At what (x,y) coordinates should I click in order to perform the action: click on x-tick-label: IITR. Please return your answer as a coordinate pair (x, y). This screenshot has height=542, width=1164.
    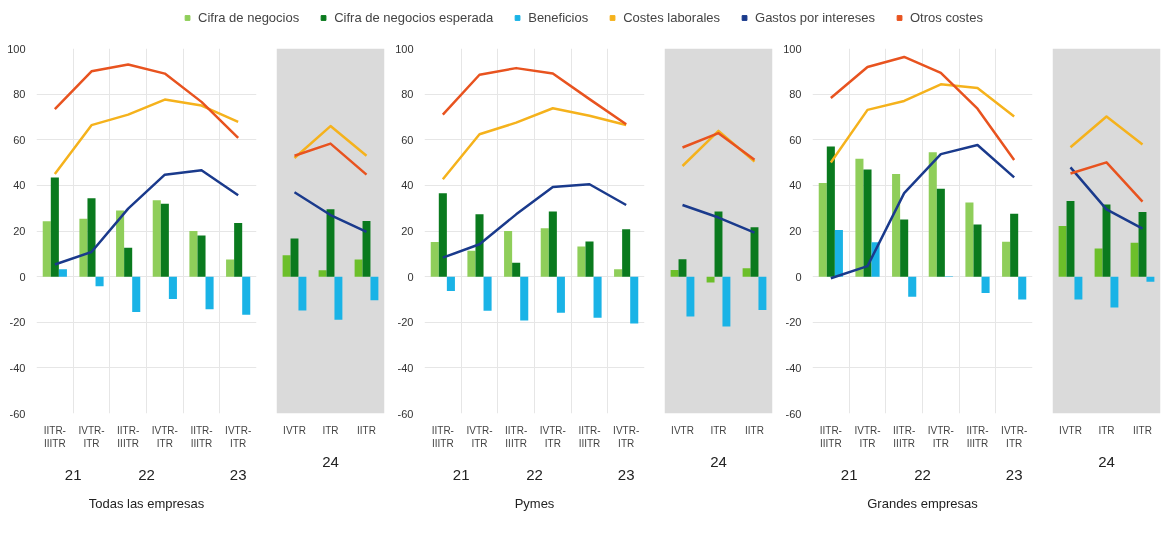
    Looking at the image, I should click on (754, 430).